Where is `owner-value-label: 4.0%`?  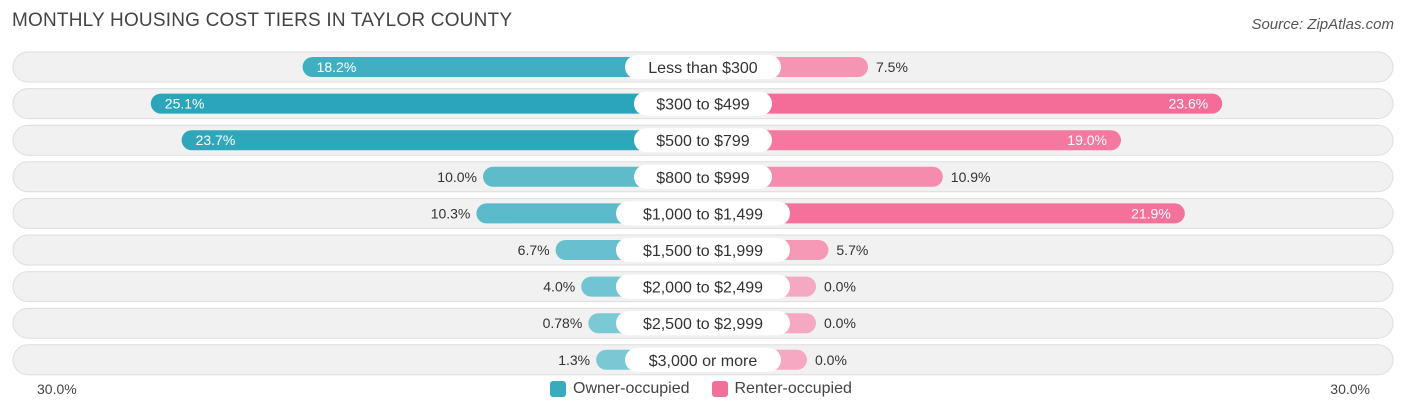
owner-value-label: 4.0% is located at coordinates (559, 287).